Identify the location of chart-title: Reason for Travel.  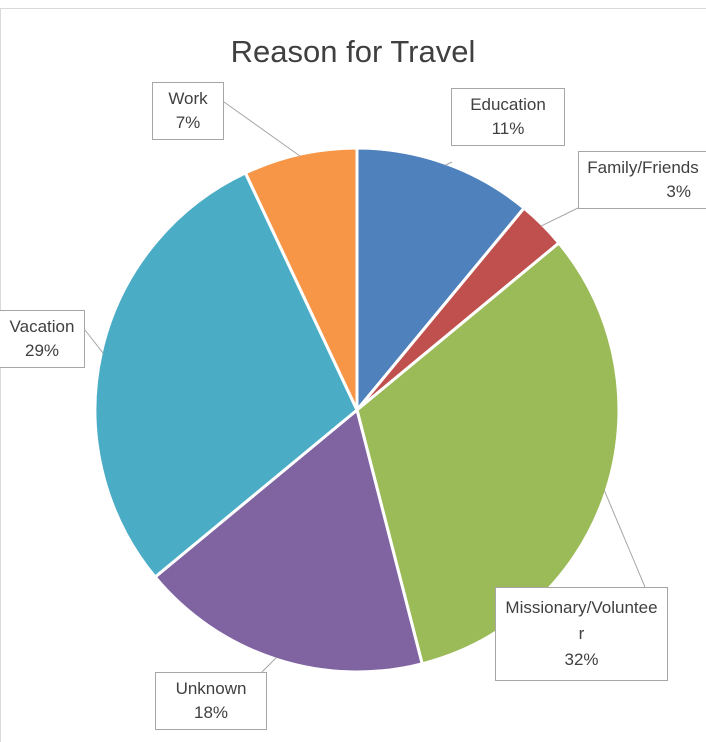
(353, 51).